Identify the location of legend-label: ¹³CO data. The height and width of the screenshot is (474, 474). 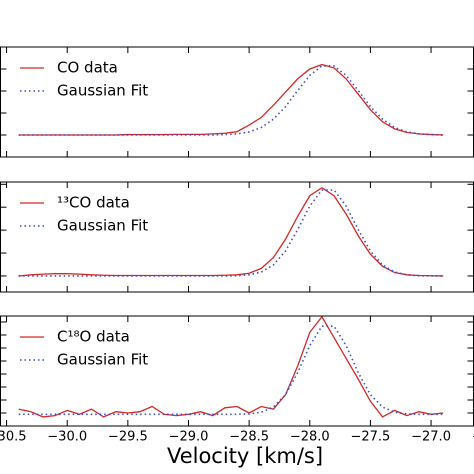
(93, 203).